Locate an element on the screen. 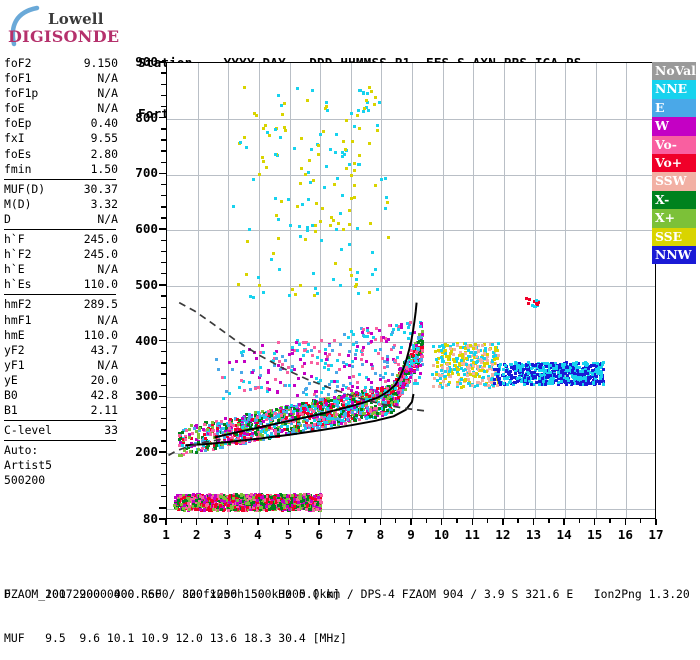  param-value: 9.55 is located at coordinates (104, 138).